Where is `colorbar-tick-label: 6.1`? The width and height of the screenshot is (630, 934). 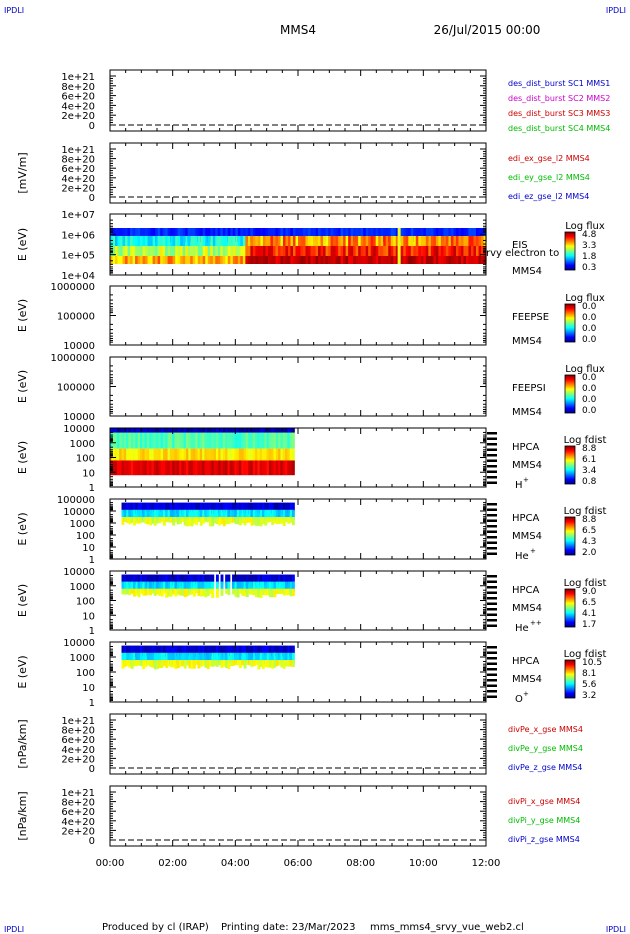 colorbar-tick-label: 6.1 is located at coordinates (589, 460).